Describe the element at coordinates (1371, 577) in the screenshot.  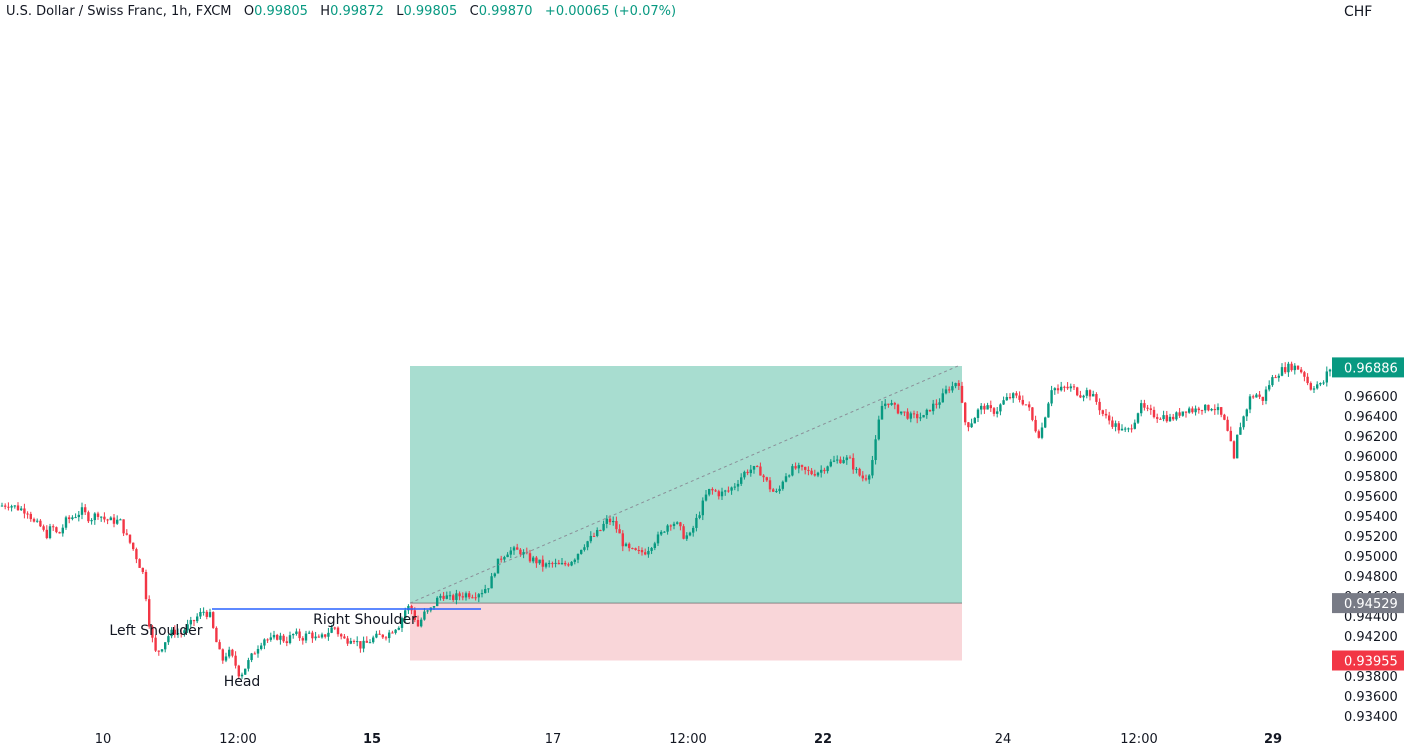
I see `y-tick-label: 0.94800` at that location.